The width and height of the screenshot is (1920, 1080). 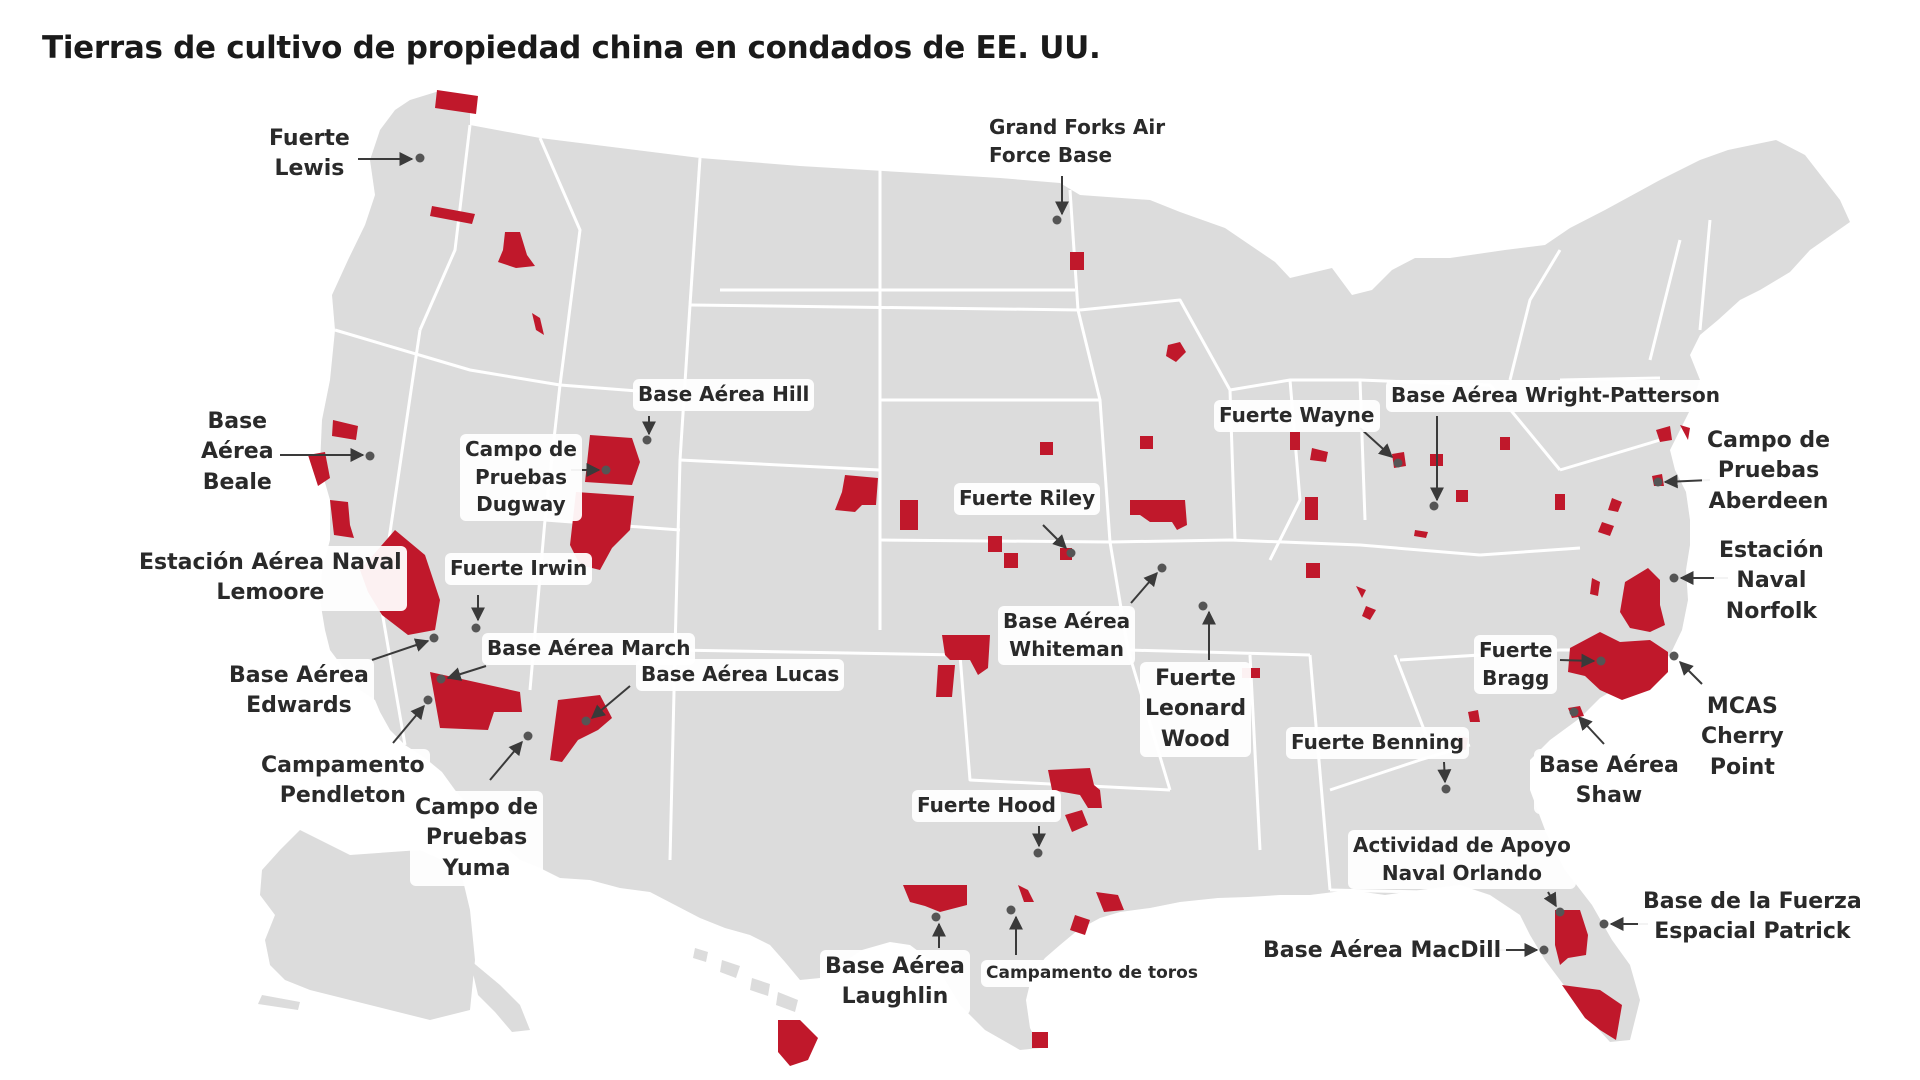 I want to click on label-irwin: Fuerte Irwin, so click(x=519, y=569).